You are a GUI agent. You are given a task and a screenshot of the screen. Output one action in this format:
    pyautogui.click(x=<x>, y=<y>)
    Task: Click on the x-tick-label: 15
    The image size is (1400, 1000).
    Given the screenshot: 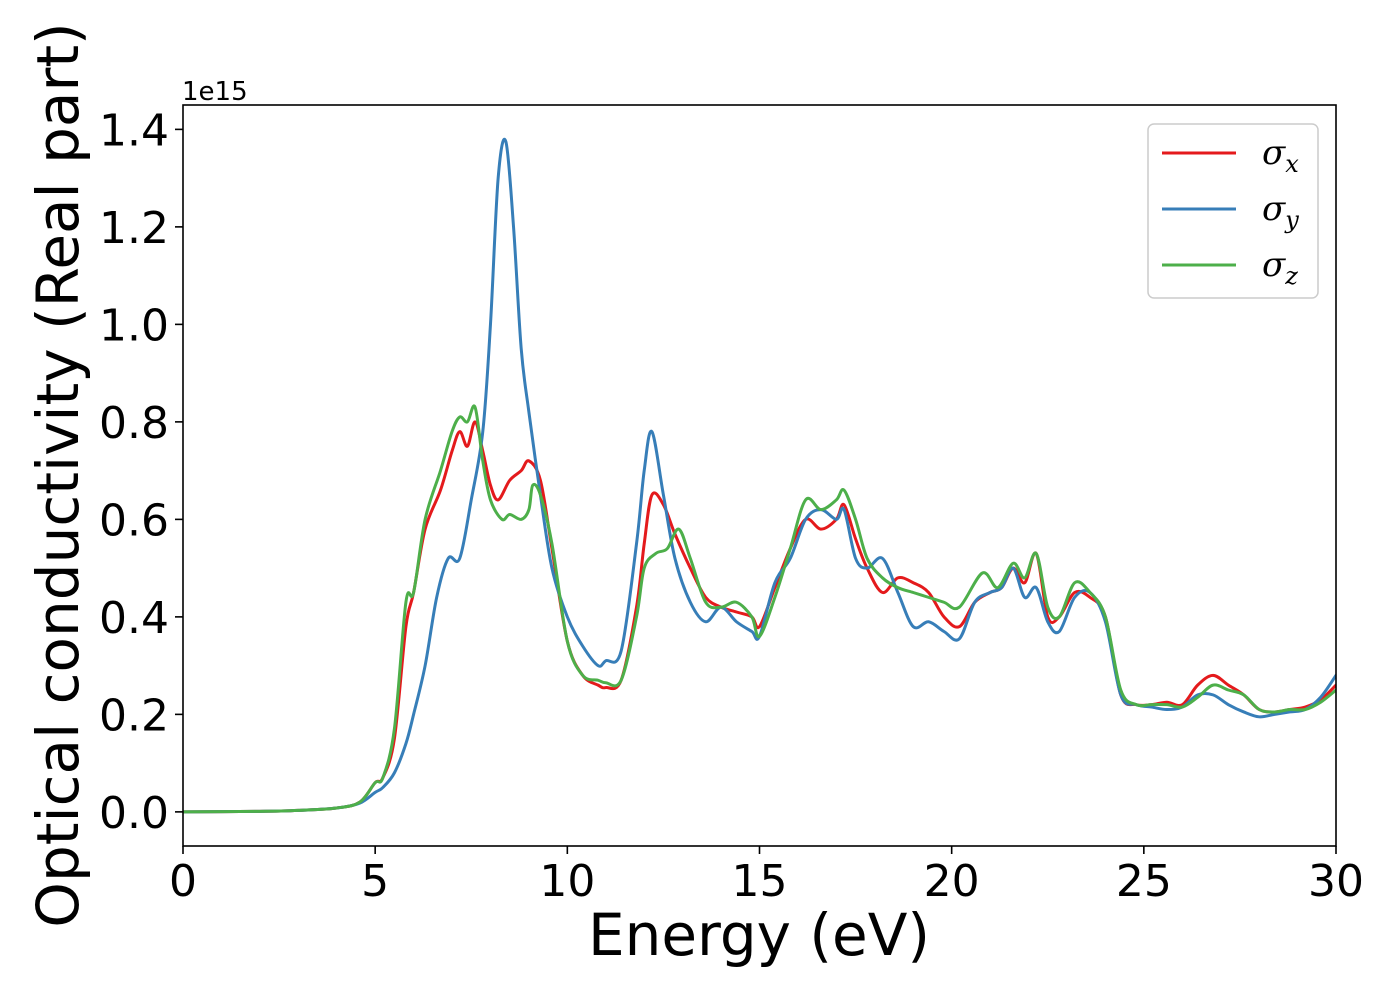 What is the action you would take?
    pyautogui.click(x=760, y=881)
    